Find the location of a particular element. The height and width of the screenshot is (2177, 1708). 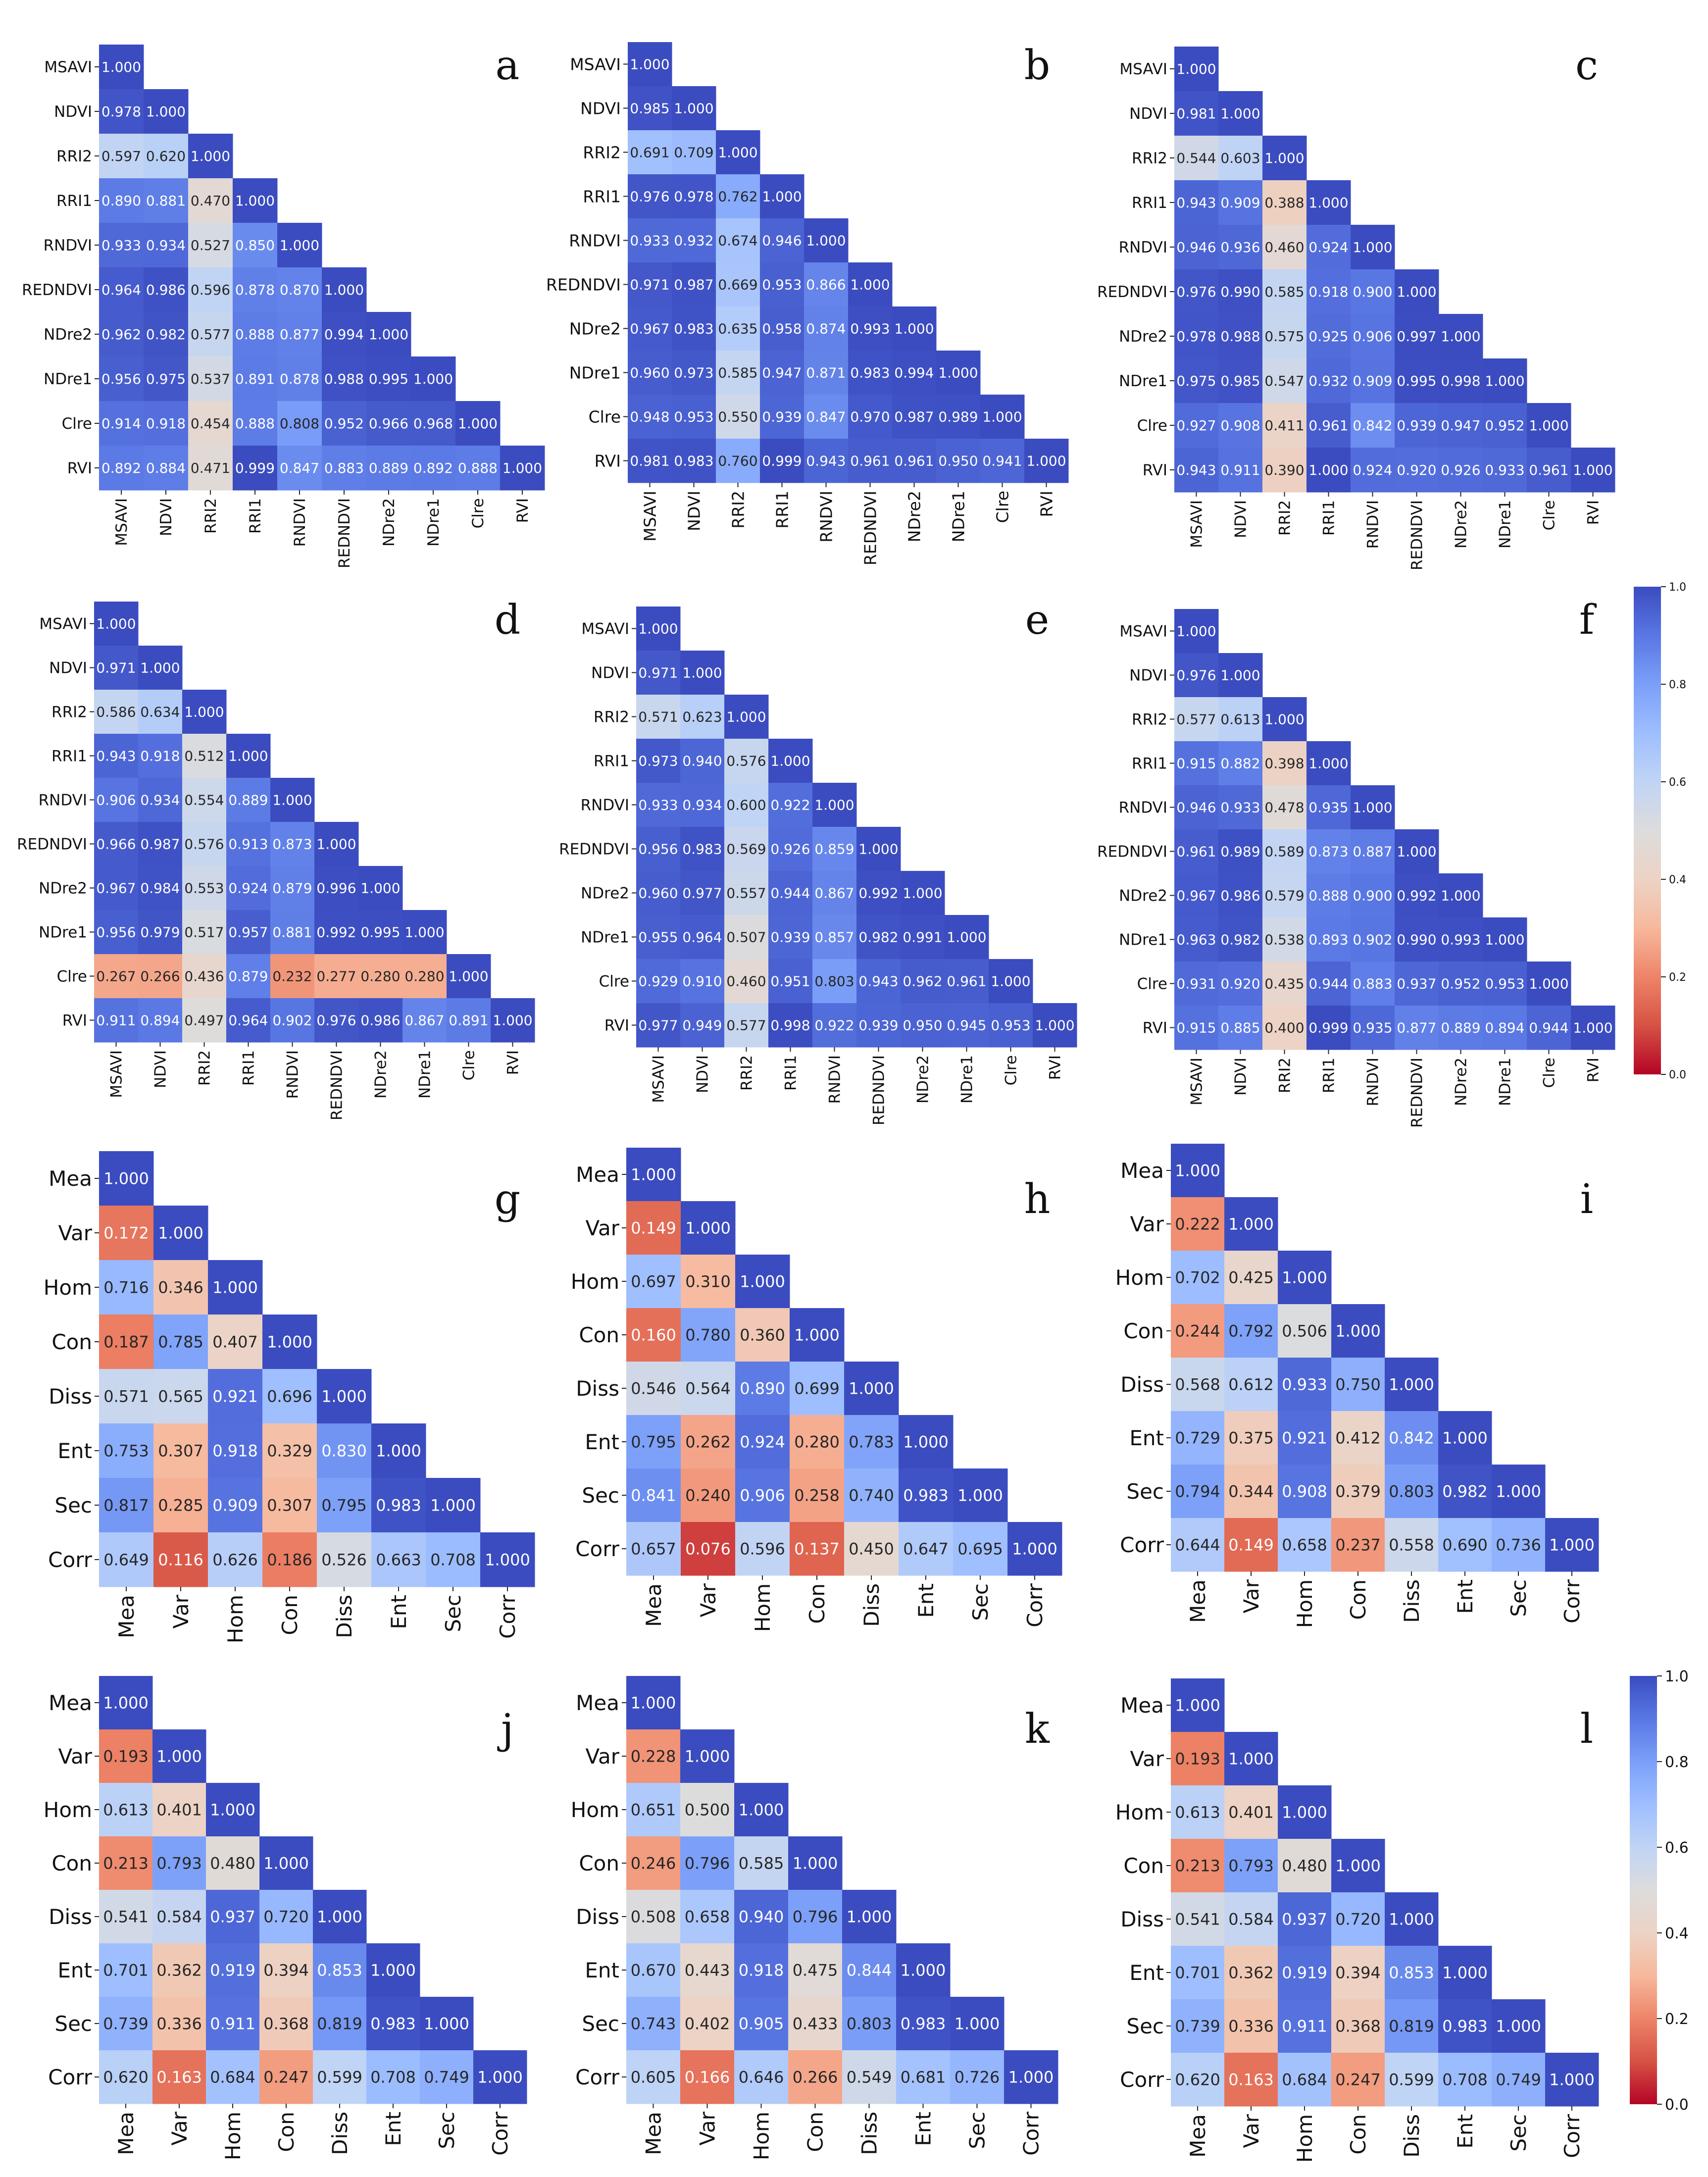

x-tick-label: RRI1 is located at coordinates (249, 1068).